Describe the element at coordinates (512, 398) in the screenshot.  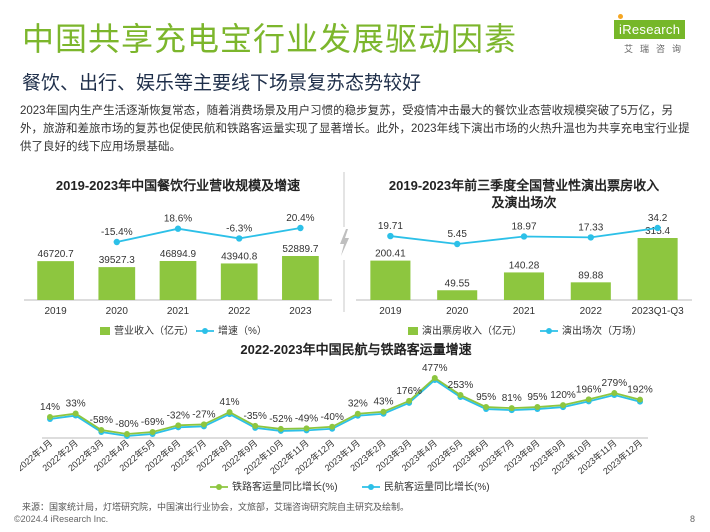
I see `point-label: 81%` at that location.